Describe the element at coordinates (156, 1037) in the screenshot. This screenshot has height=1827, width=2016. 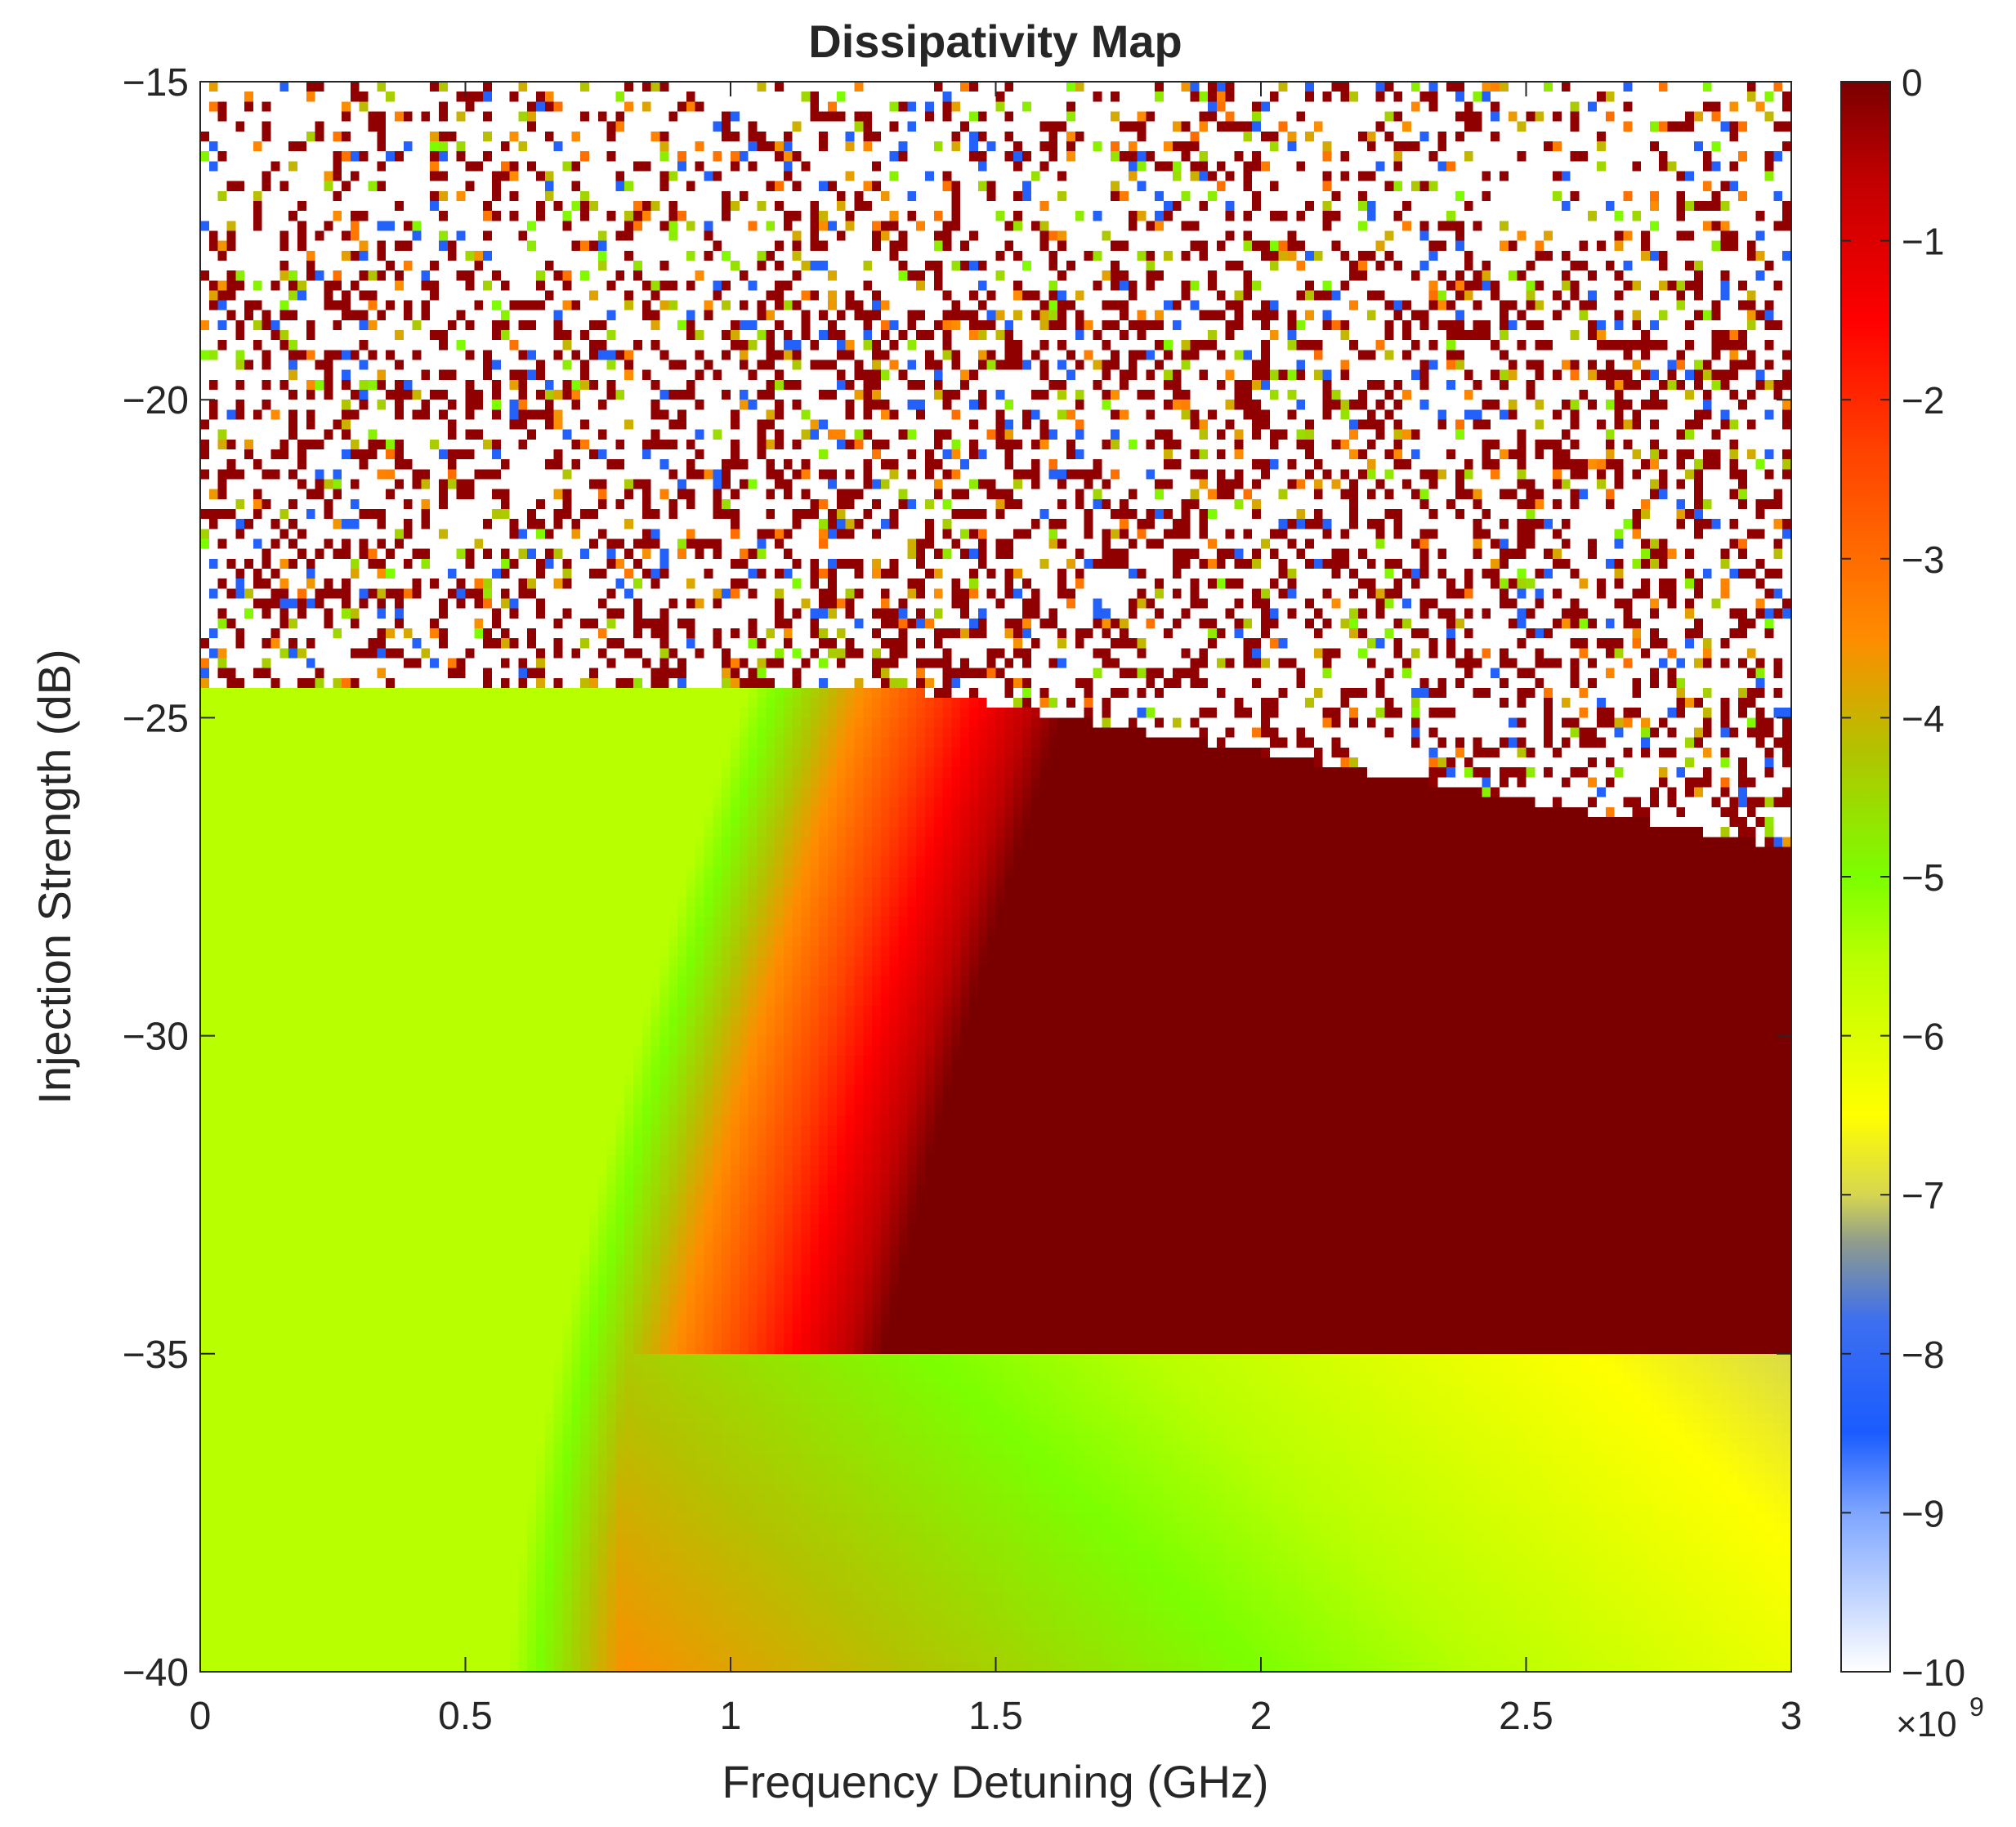
I see `y-tick-label: −30` at that location.